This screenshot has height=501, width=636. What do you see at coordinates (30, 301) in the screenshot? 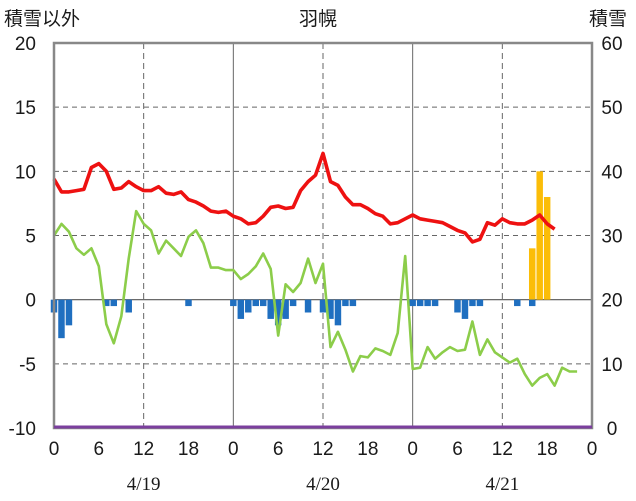
I see `left-tick-label: 0` at bounding box center [30, 301].